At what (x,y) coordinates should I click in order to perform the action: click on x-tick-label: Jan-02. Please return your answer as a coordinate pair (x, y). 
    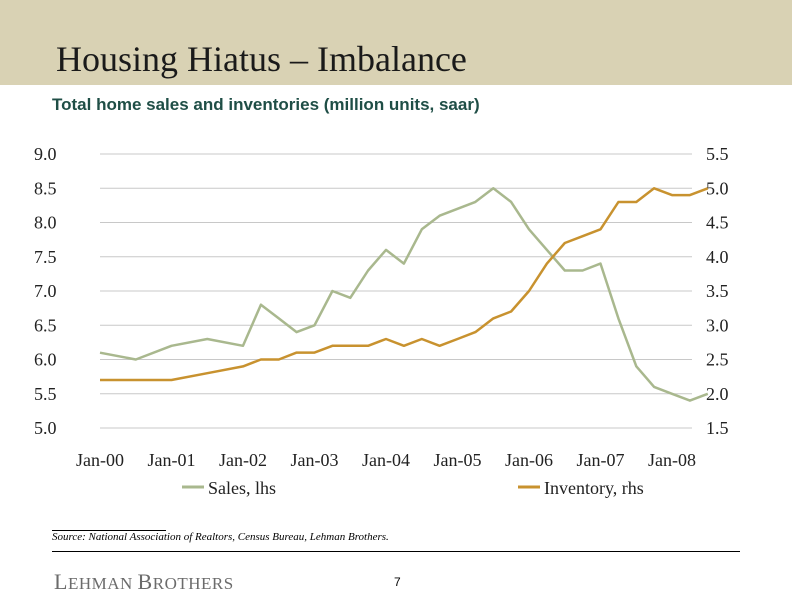
    Looking at the image, I should click on (243, 460).